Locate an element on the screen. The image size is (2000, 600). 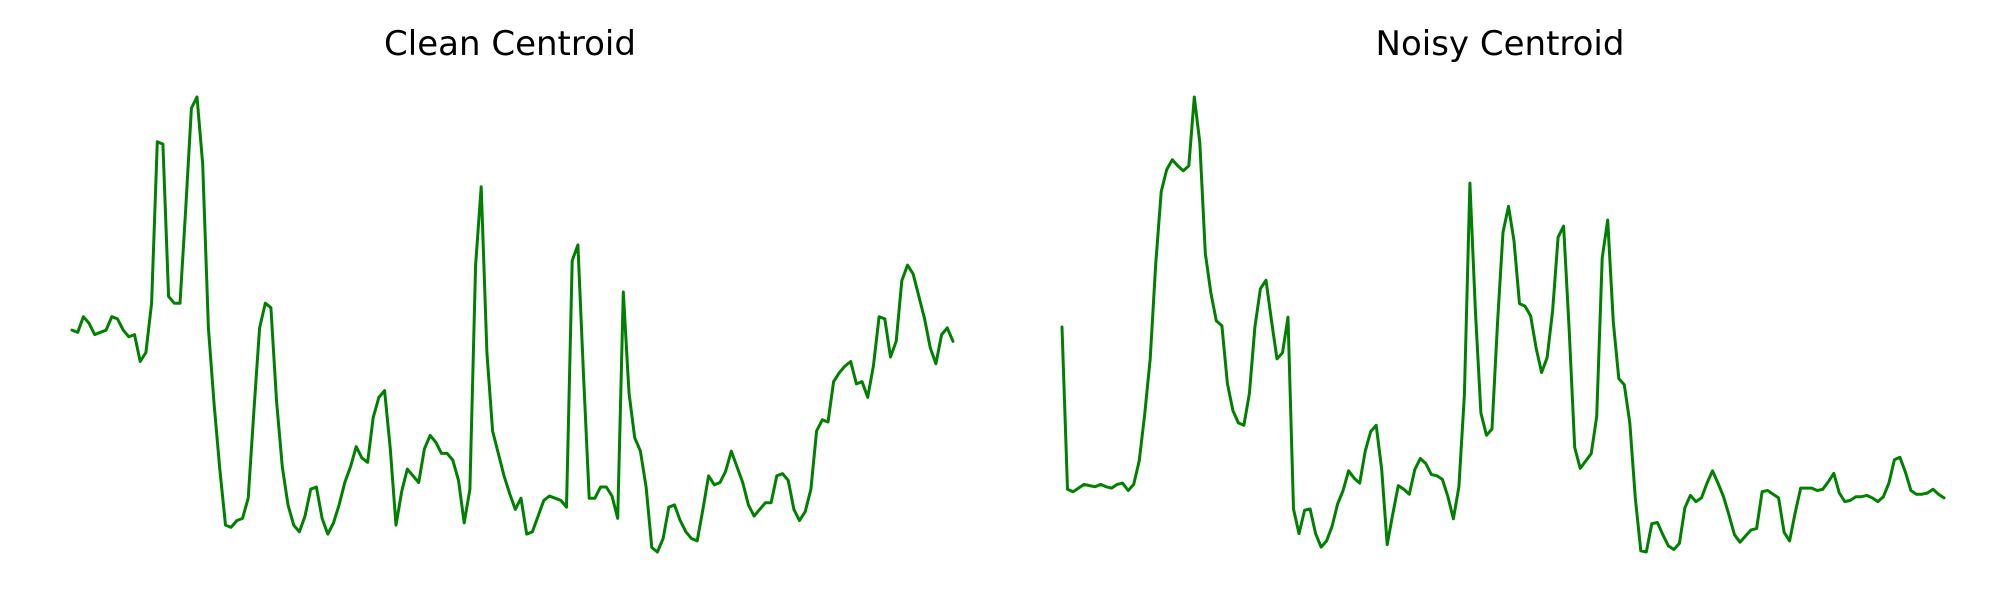
chart-title: Clean Centroid is located at coordinates (510, 44).